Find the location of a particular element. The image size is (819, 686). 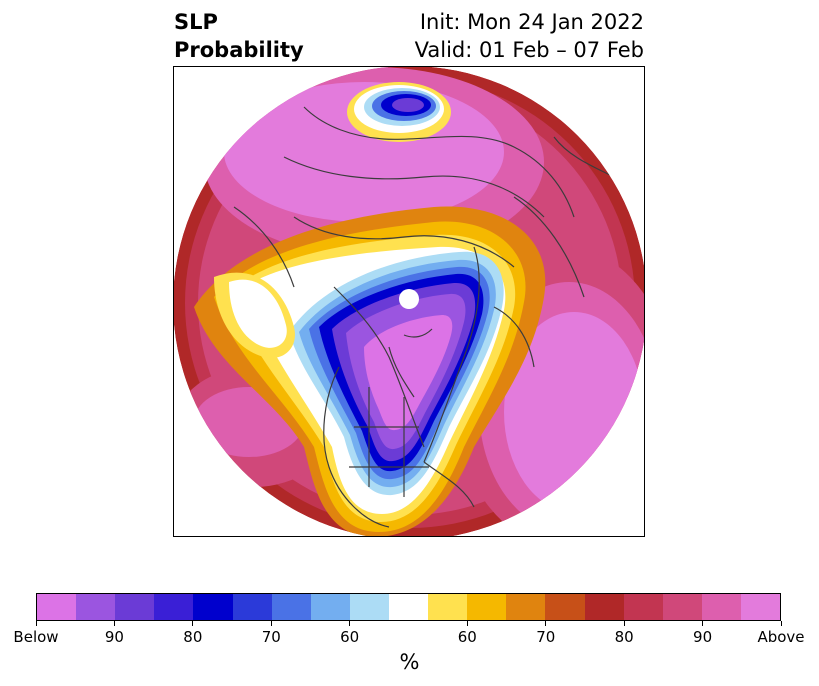

colorbar is located at coordinates (408, 607).